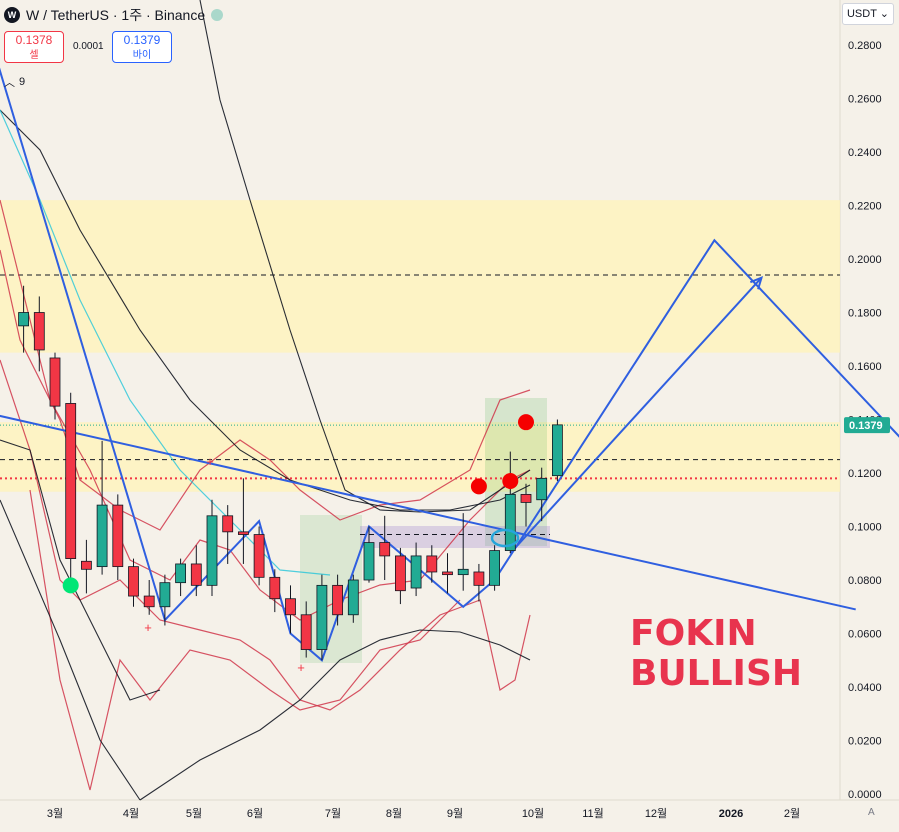  What do you see at coordinates (505, 538) in the screenshot?
I see `highlight-circle` at bounding box center [505, 538].